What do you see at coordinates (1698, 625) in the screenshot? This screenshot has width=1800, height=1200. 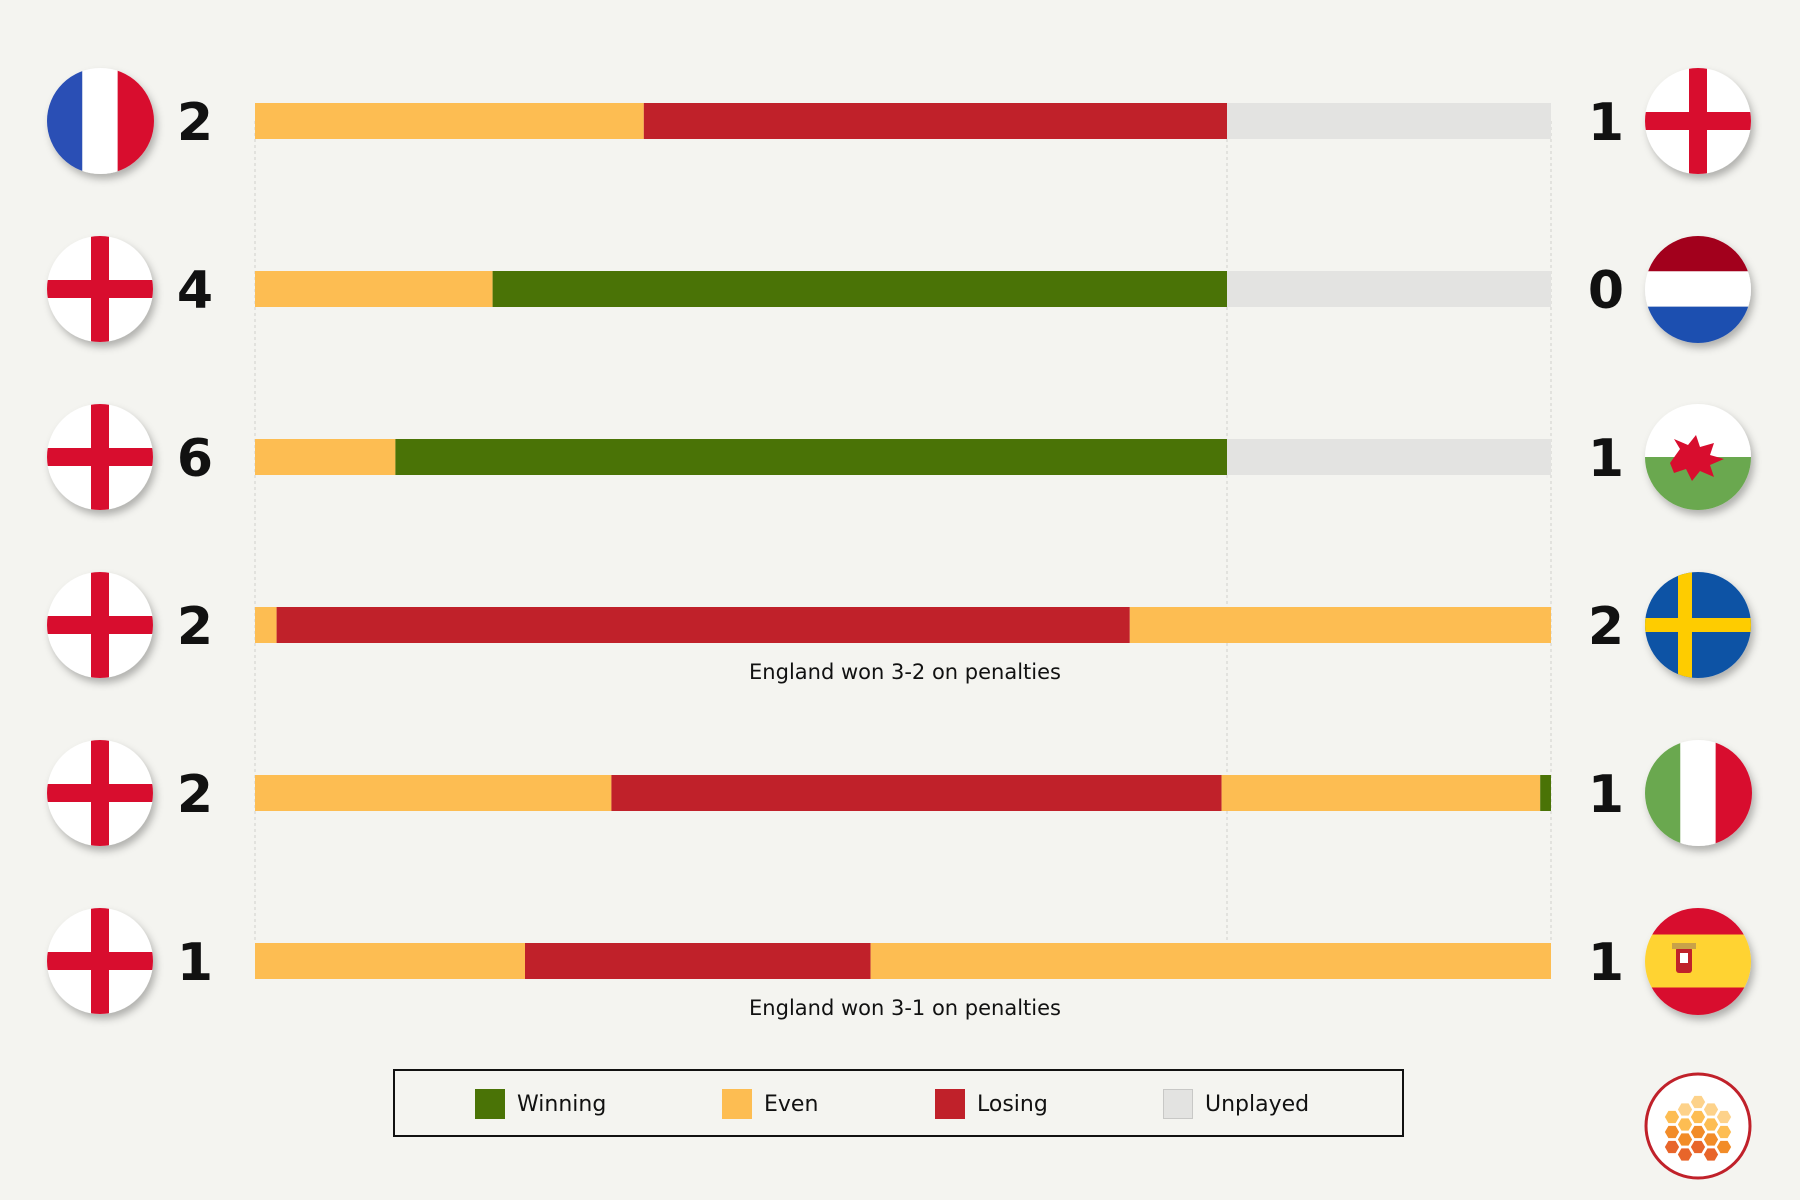 I see `sweden-flag-icon` at bounding box center [1698, 625].